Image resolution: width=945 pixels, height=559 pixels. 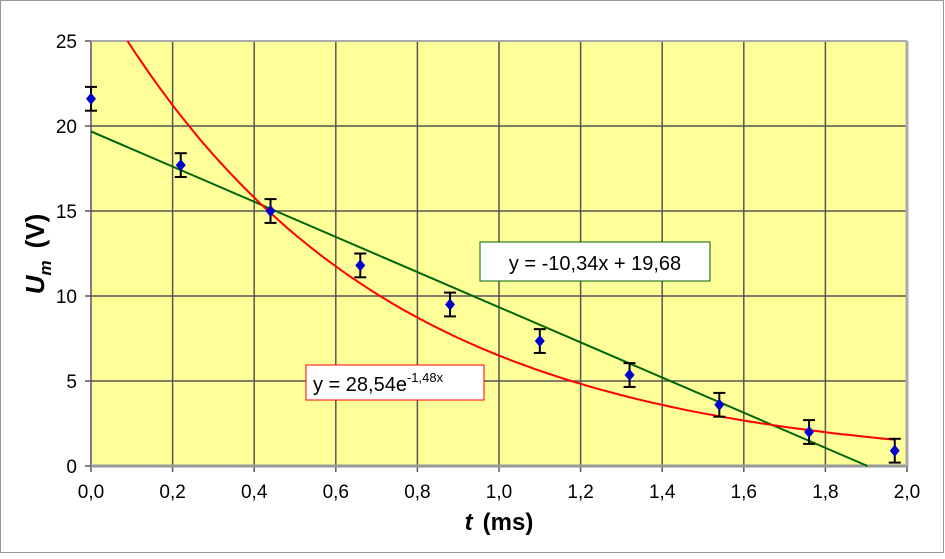 I want to click on x-axis-unit: (ms), so click(x=508, y=522).